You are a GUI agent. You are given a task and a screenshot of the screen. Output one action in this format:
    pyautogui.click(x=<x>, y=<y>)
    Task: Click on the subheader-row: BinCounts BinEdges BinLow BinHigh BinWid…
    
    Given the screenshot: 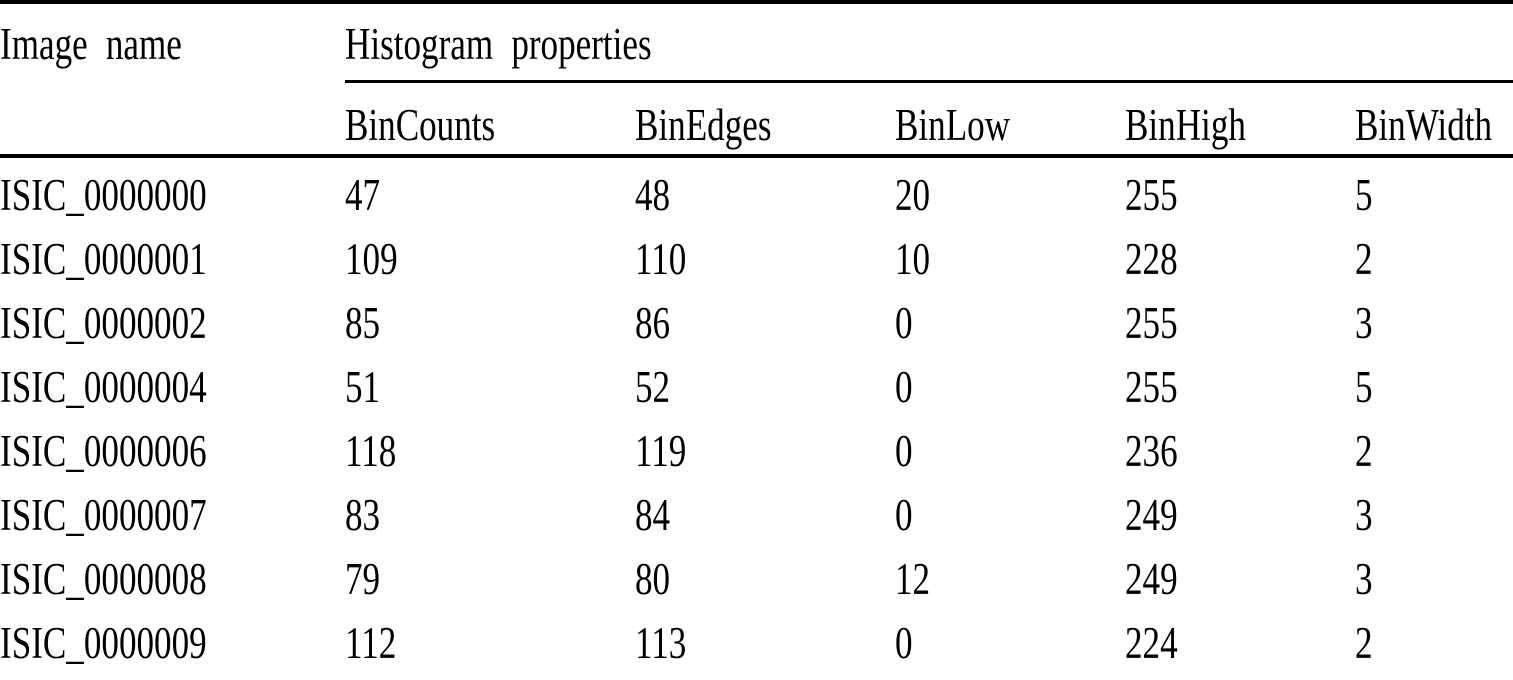 What is the action you would take?
    pyautogui.click(x=756, y=119)
    